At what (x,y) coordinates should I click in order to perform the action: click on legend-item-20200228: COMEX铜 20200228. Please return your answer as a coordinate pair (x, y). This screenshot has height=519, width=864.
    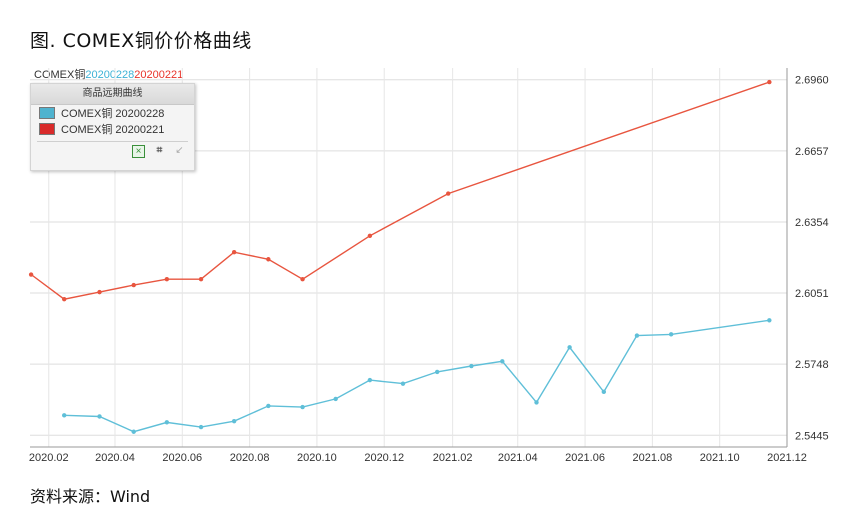
    Looking at the image, I should click on (112, 113).